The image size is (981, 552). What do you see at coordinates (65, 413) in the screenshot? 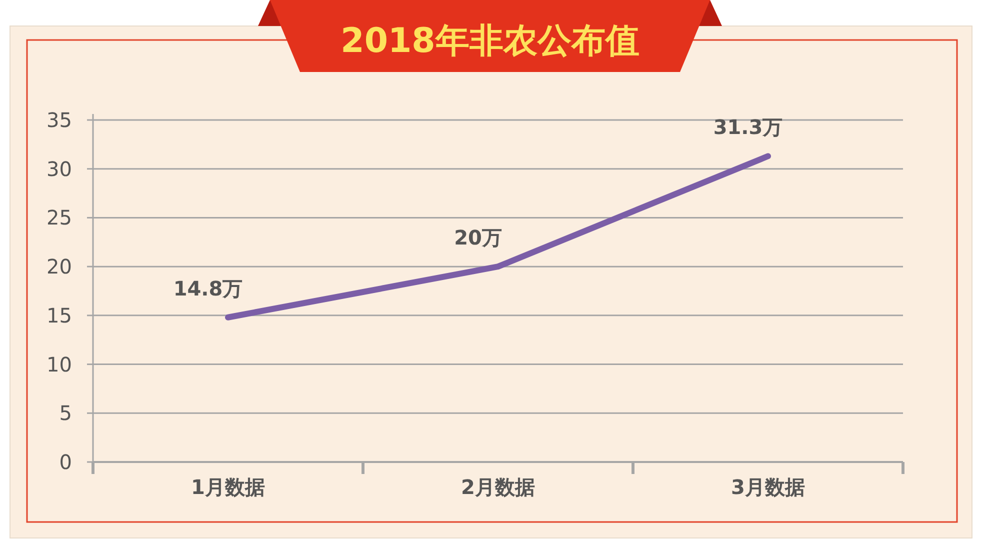
I see `y-tick-label: 5` at bounding box center [65, 413].